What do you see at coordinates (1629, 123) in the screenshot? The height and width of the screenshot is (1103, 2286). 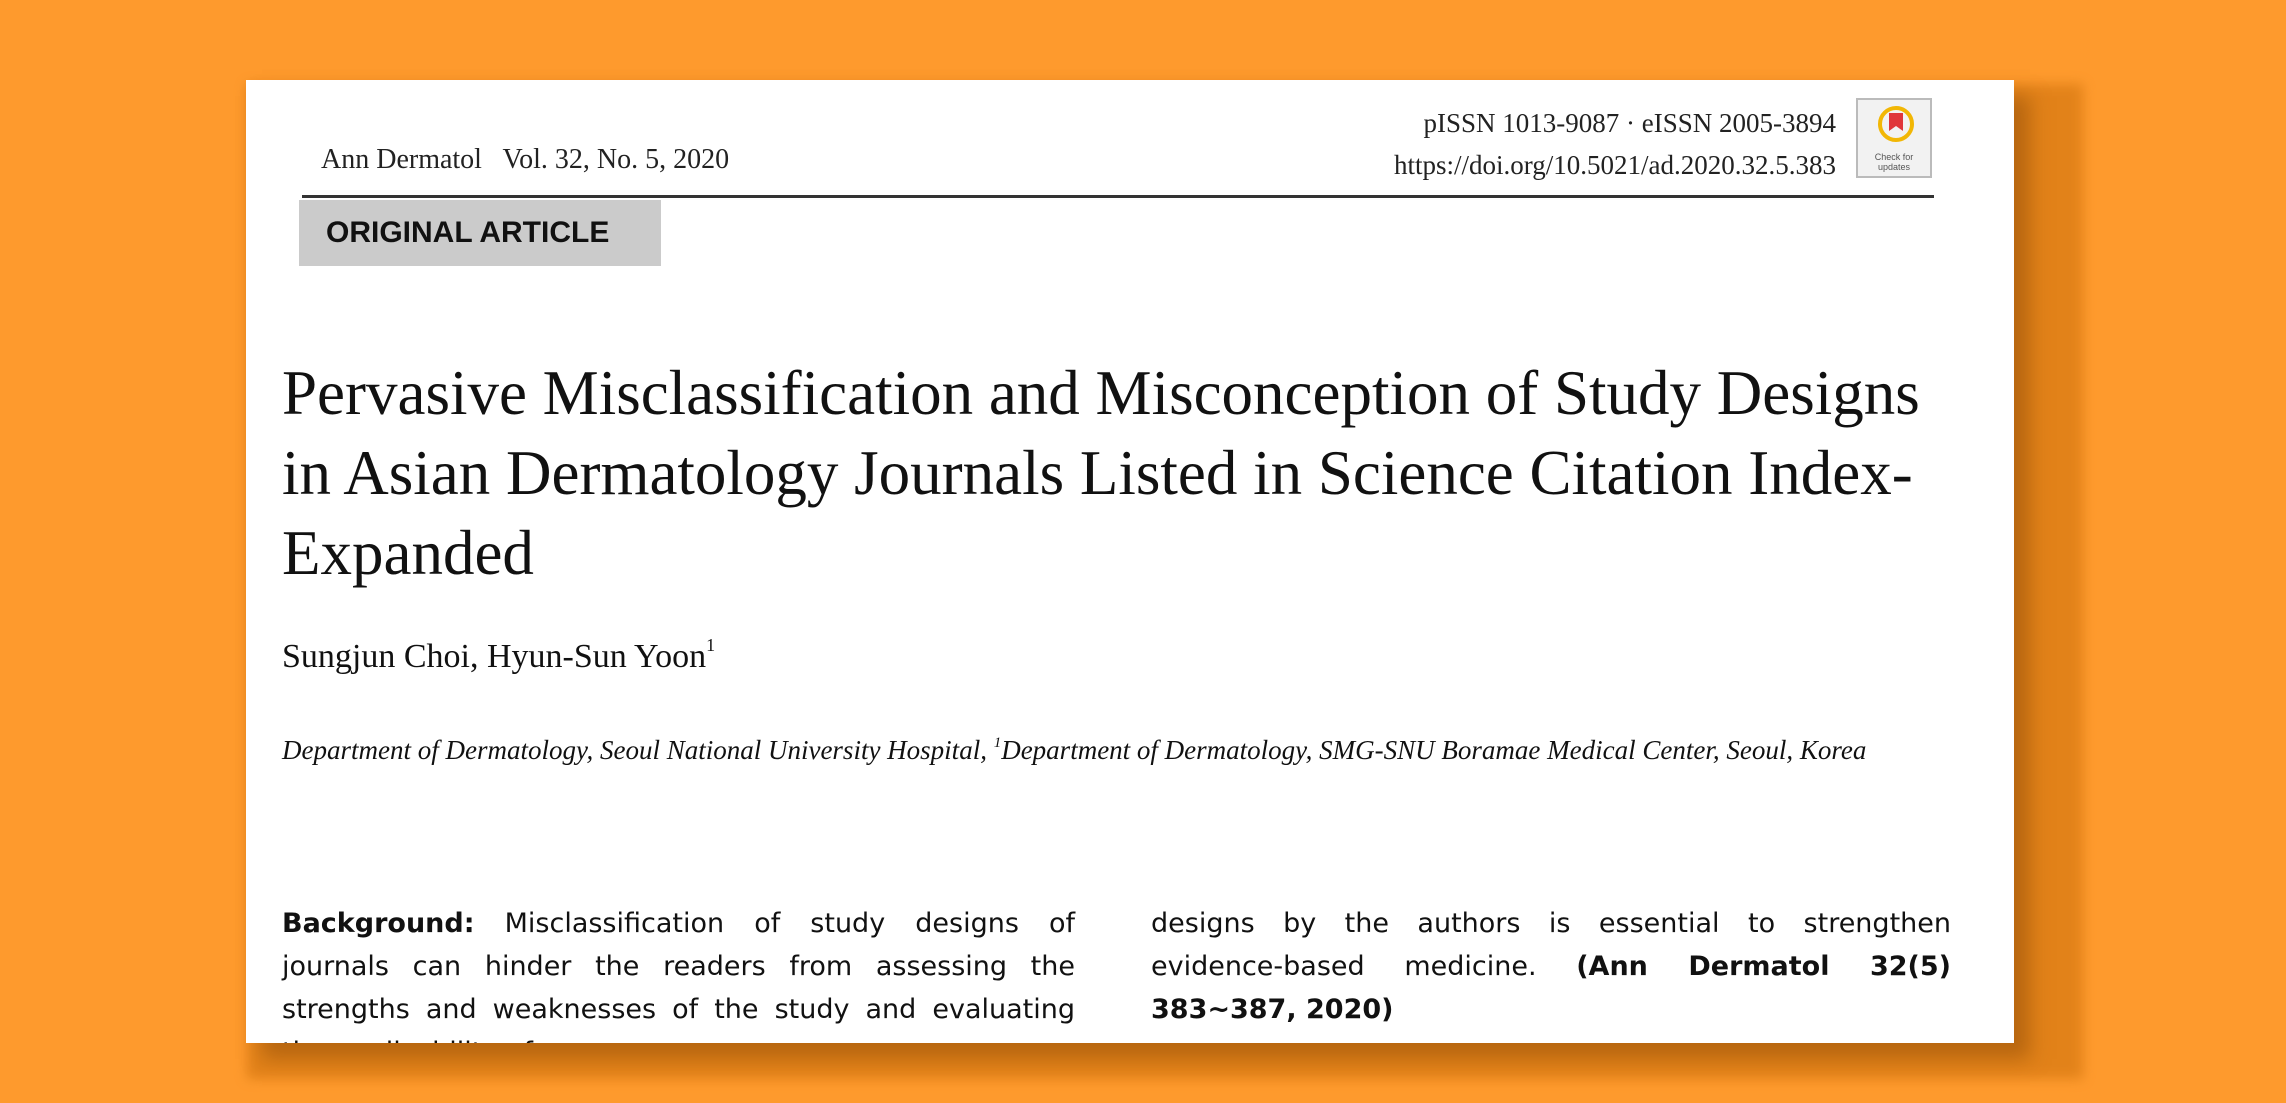 I see `issn-text: pISSN 1013-9087 · eISSN 2005-3894` at bounding box center [1629, 123].